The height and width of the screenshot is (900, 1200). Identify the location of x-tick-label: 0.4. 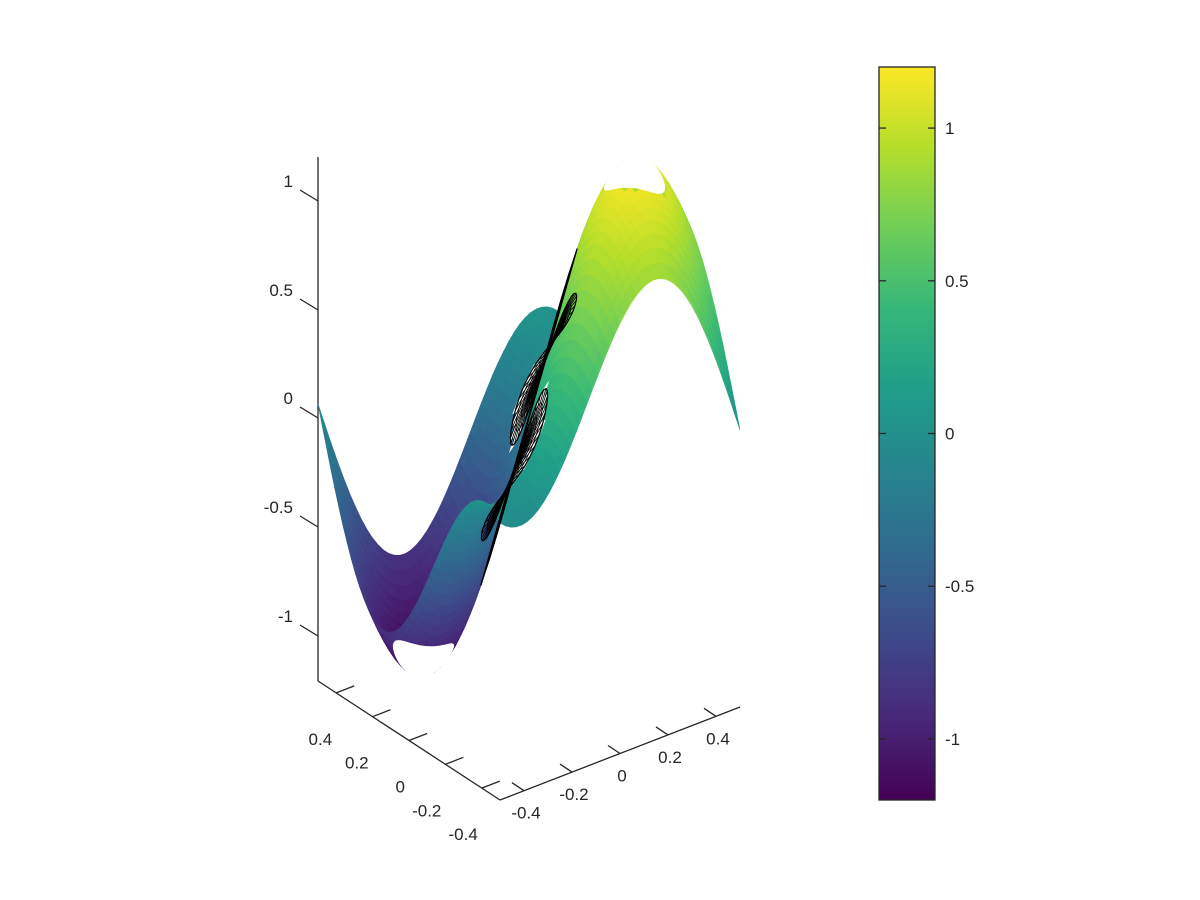
(718, 738).